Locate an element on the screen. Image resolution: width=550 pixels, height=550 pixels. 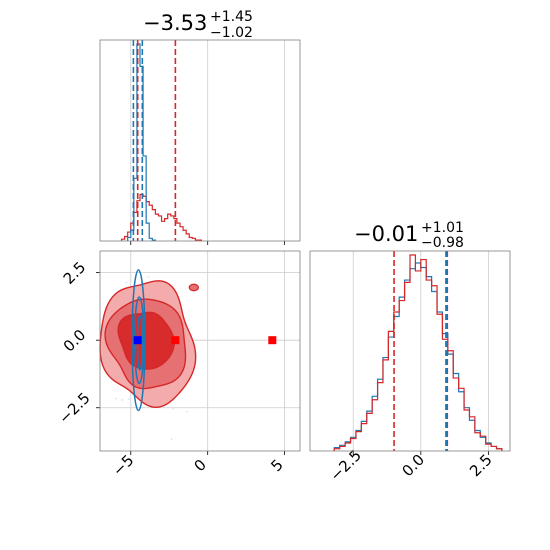
title-parameter-2-upper-error: +1.01 is located at coordinates (442, 228).